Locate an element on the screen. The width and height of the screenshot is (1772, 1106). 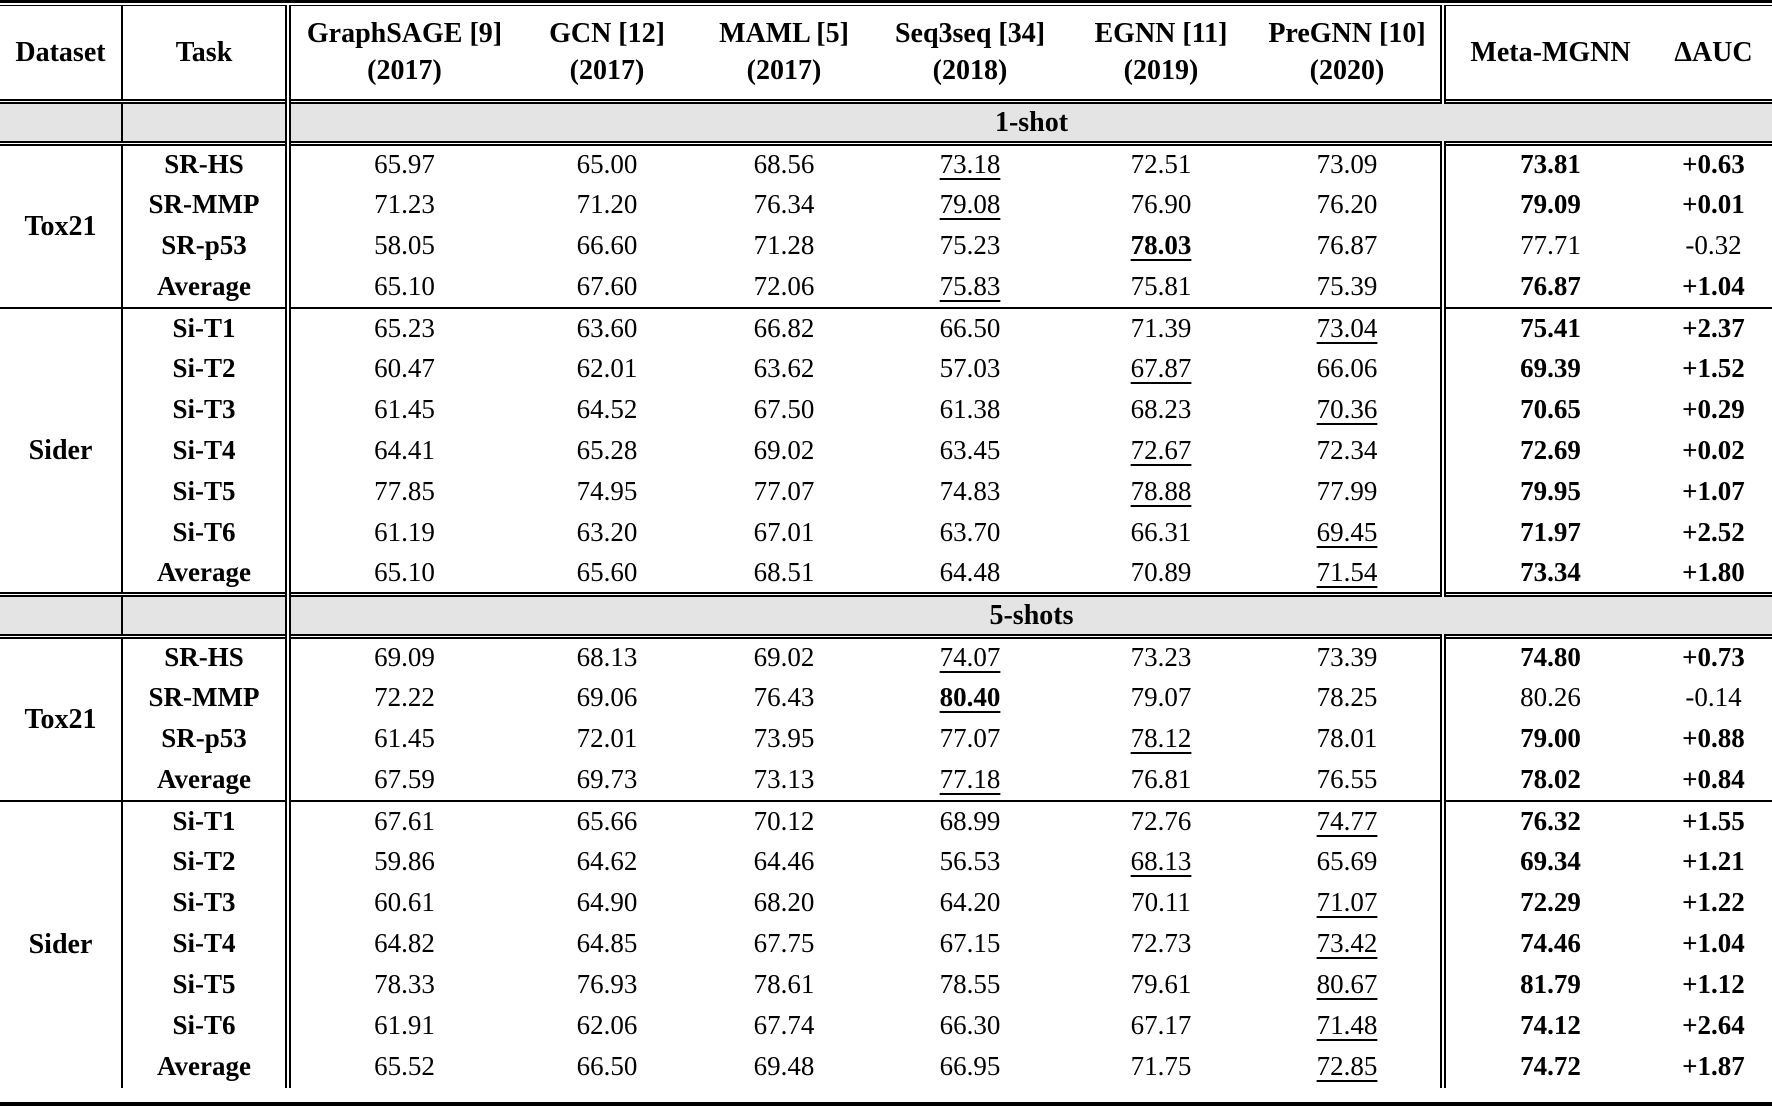
ours-score-cell-text: 79.09 is located at coordinates (1550, 204).